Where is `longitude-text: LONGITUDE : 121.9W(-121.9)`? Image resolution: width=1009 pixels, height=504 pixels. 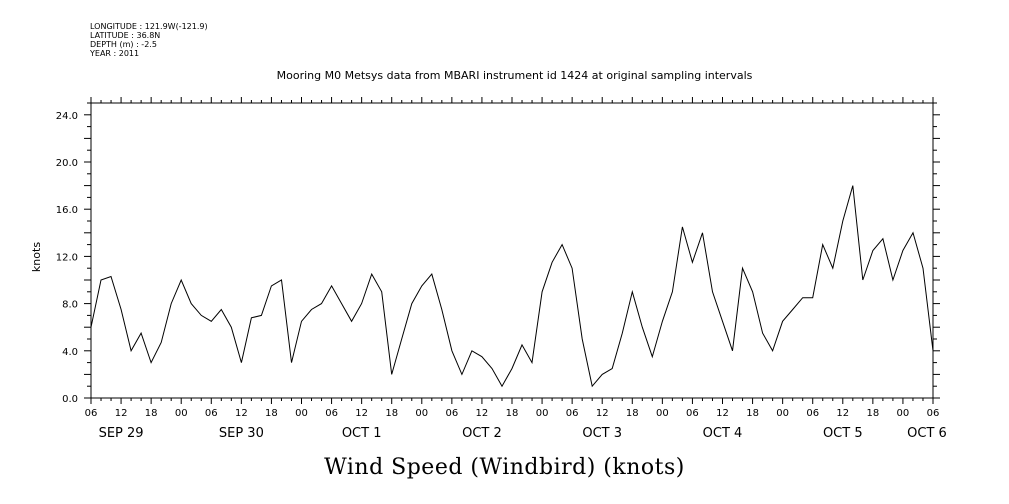
longitude-text: LONGITUDE : 121.9W(-121.9) is located at coordinates (149, 26).